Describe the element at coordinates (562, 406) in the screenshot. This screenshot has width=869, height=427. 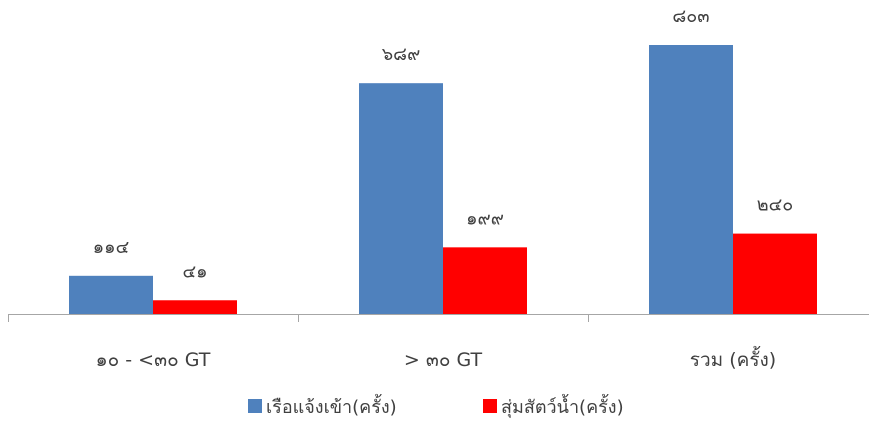
I see `legend-label-2: สุ่มสัตว์น้ำ(ครั้ง)` at that location.